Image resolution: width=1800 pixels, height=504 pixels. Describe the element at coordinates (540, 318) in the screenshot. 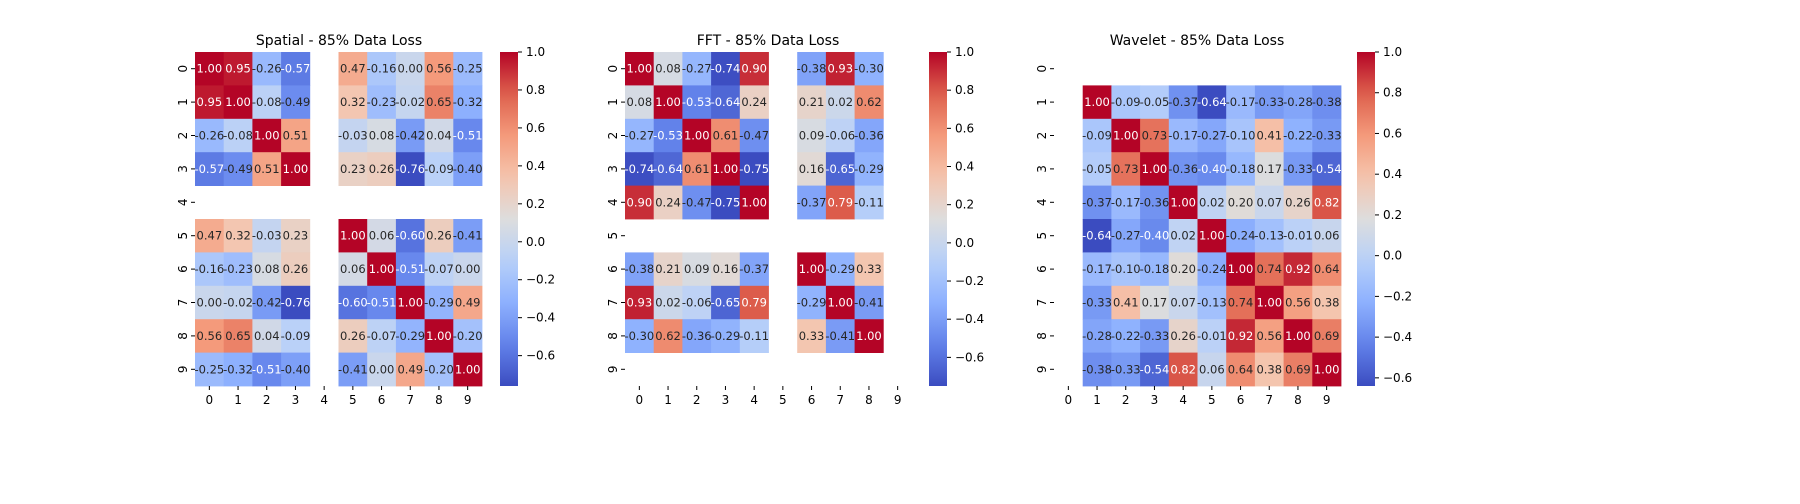

I see `colorbar-tick-label: −0.4` at that location.